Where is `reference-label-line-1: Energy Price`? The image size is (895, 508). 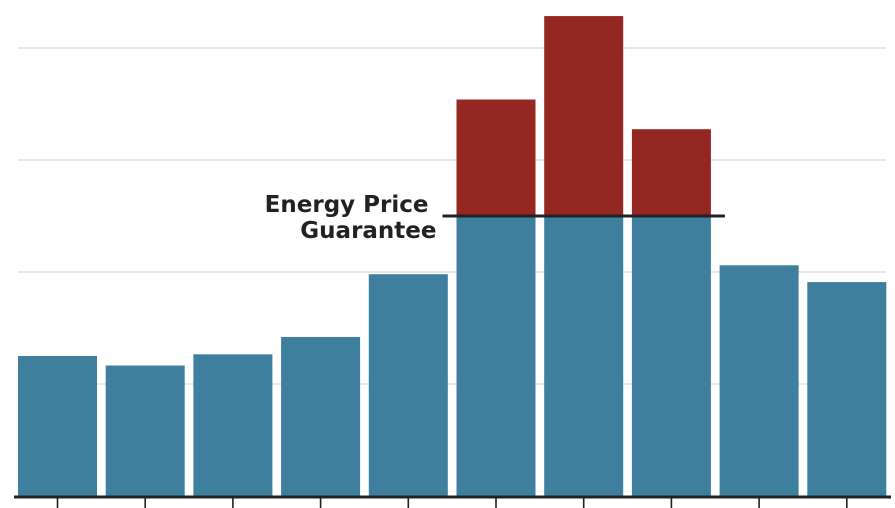
reference-label-line-1: Energy Price is located at coordinates (347, 205).